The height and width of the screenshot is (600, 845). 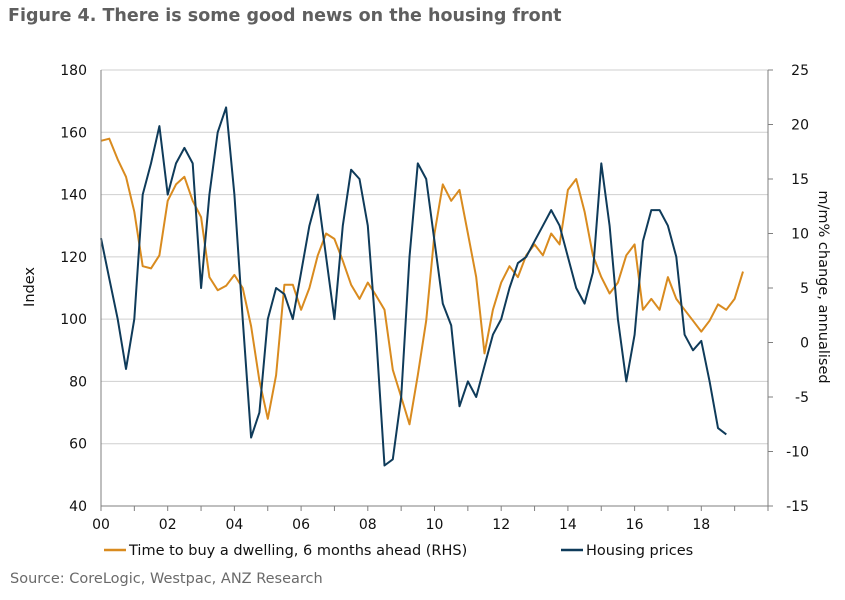 What do you see at coordinates (435, 525) in the screenshot?
I see `x-tick-label: 10` at bounding box center [435, 525].